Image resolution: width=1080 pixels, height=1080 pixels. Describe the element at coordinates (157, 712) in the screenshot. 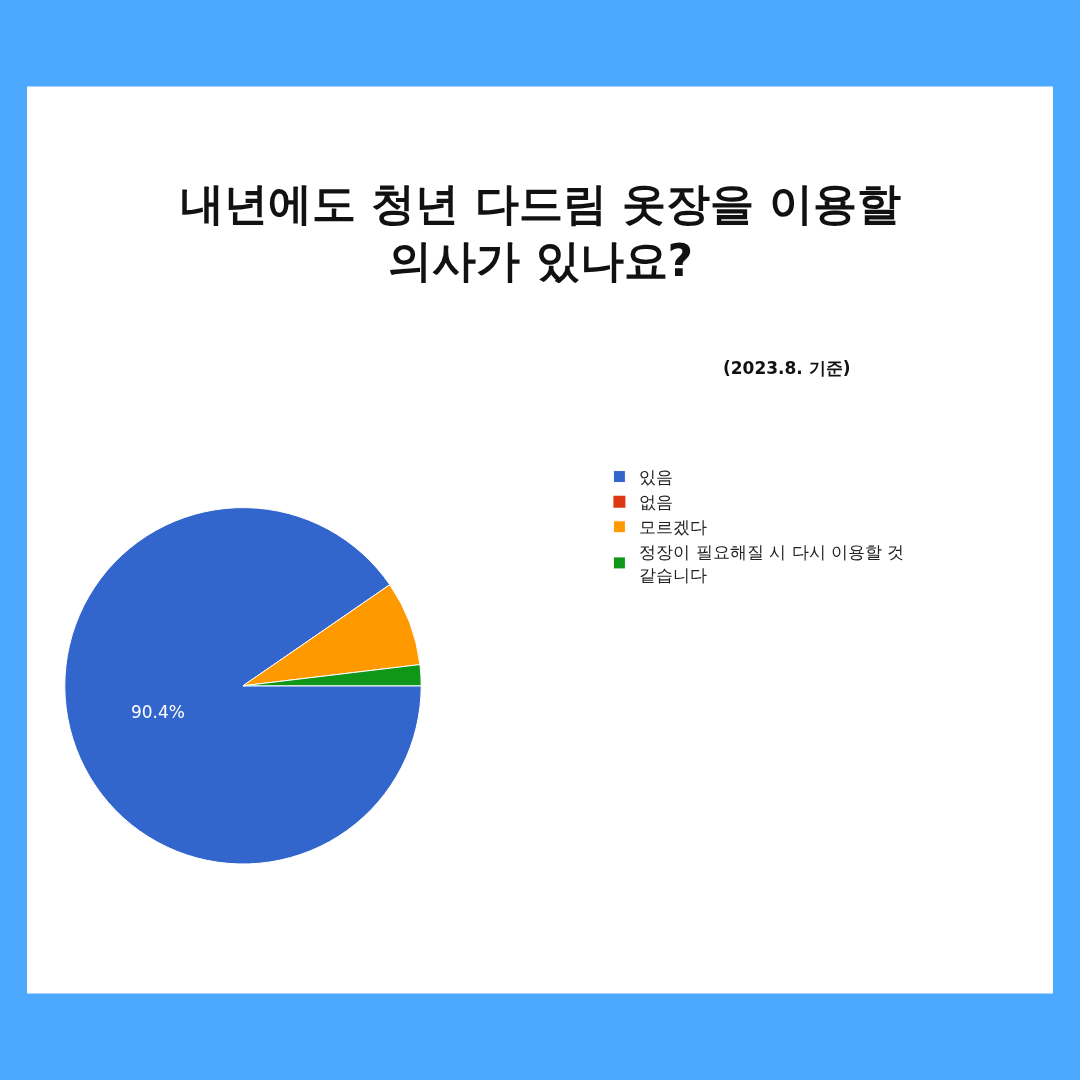

I see `data-label: 90.4%` at that location.